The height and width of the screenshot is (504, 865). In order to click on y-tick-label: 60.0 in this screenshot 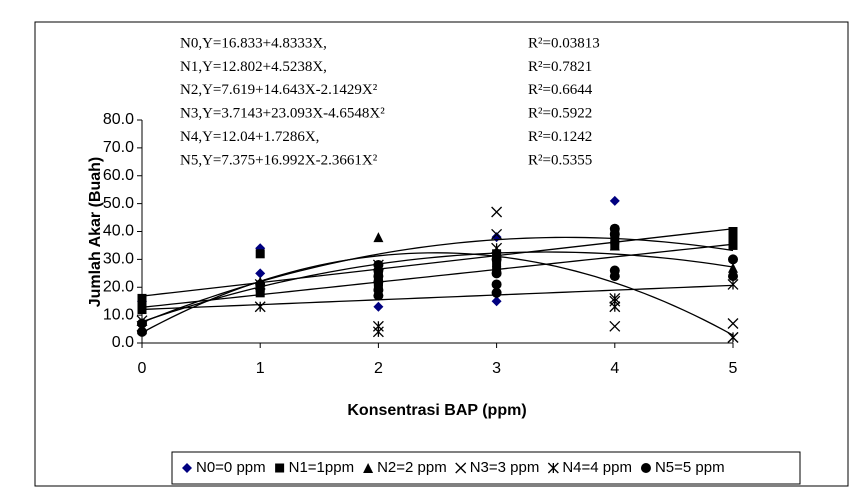, I will do `click(118, 175)`.